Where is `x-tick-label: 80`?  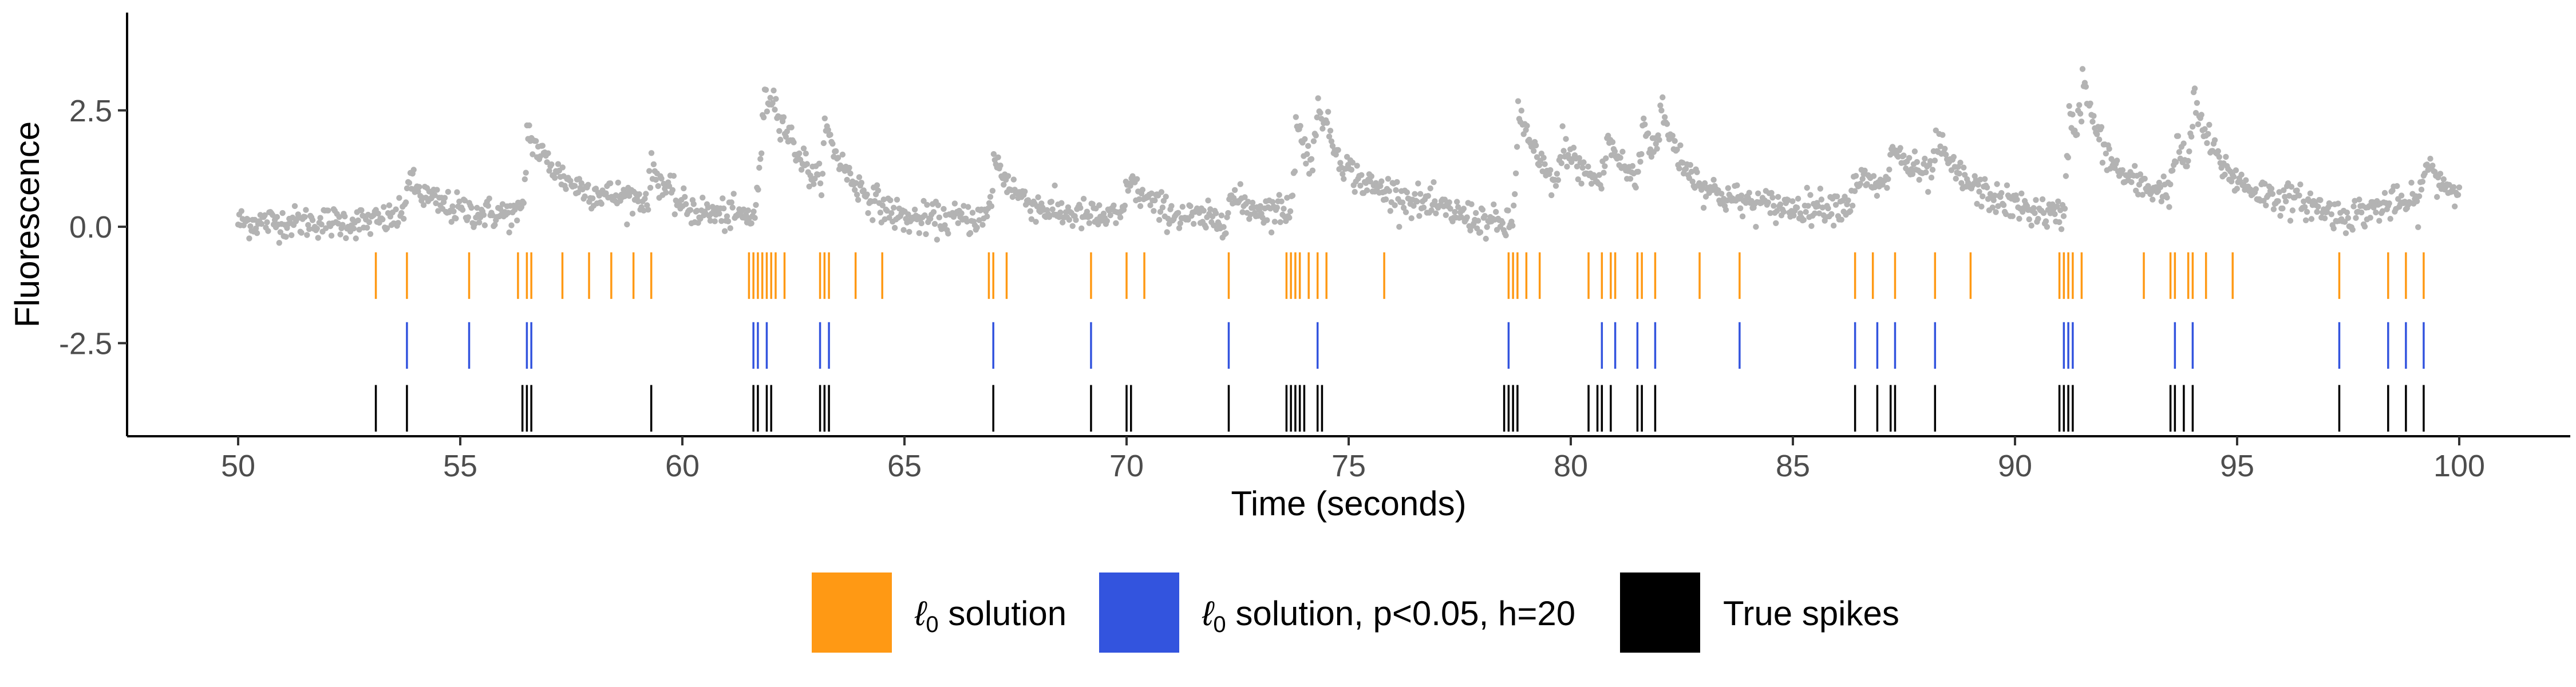 x-tick-label: 80 is located at coordinates (1571, 466).